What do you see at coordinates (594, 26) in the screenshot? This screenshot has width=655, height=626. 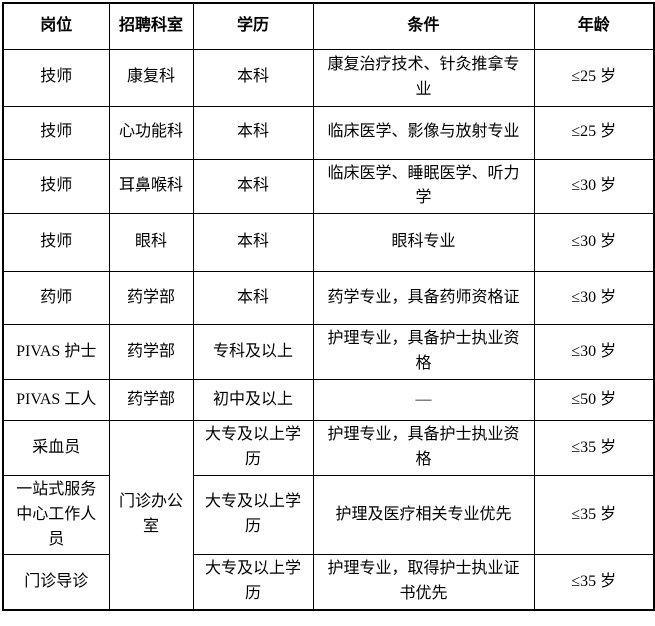 I see `header-age: 年龄` at bounding box center [594, 26].